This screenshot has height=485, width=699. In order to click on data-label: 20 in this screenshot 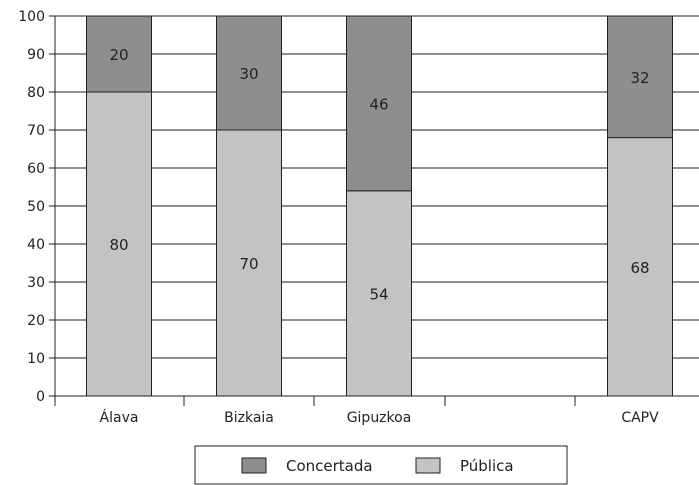, I will do `click(118, 55)`.